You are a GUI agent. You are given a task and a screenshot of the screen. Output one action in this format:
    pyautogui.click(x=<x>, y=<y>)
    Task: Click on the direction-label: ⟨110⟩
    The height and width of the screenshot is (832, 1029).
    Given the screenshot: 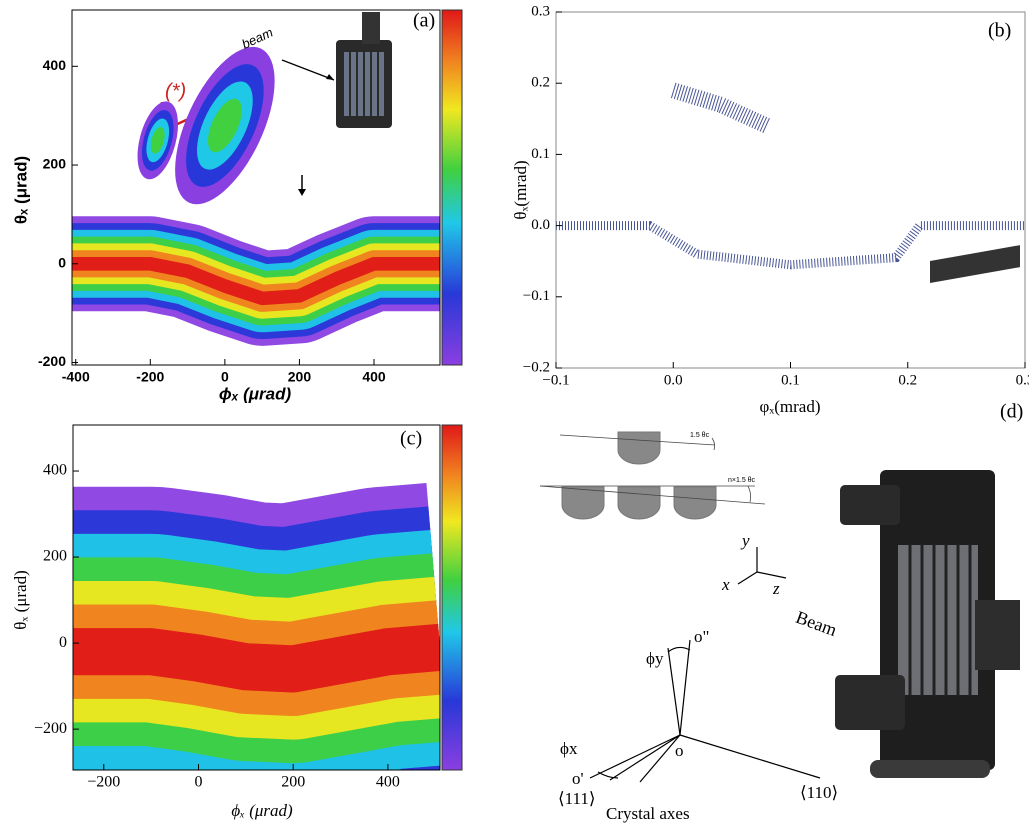 What is the action you would take?
    pyautogui.click(x=819, y=792)
    